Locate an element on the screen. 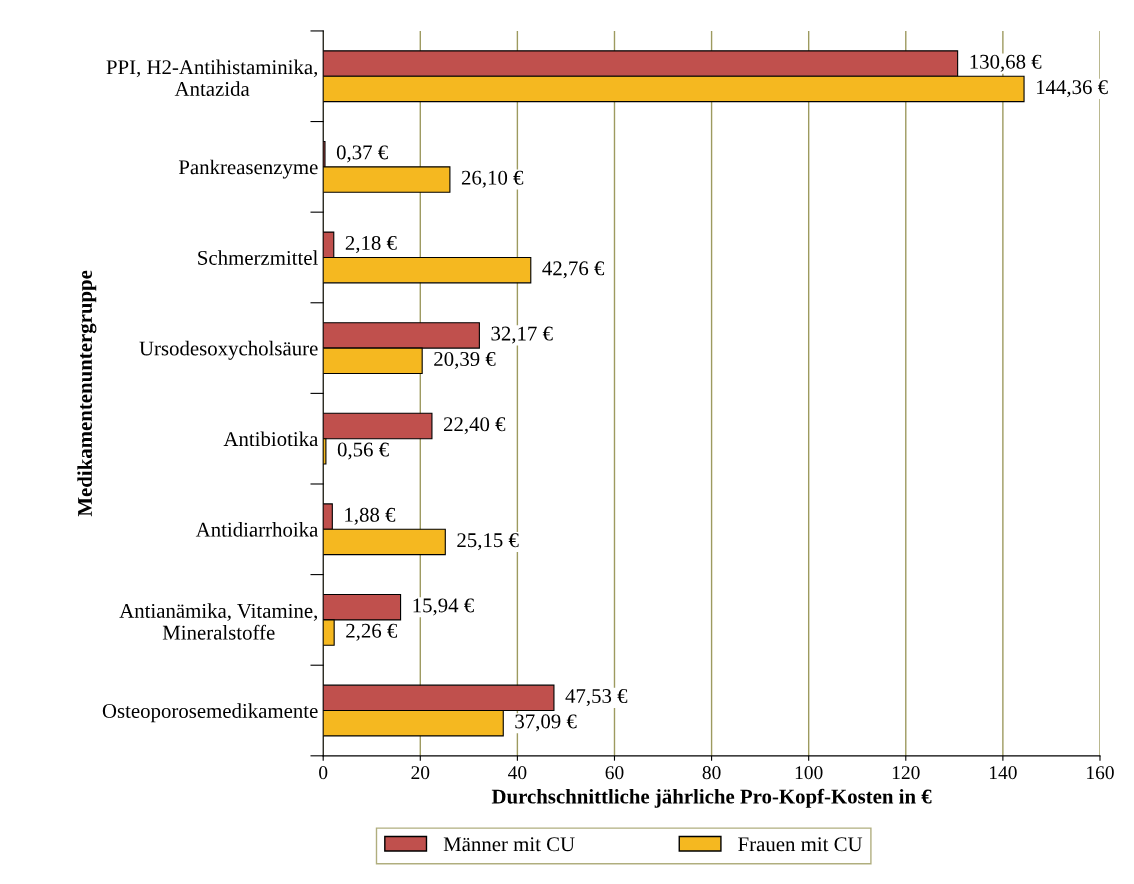 This screenshot has height=884, width=1134. y-tick-label: Antianämika, Vitamine, Mineralstoffe is located at coordinates (218, 621).